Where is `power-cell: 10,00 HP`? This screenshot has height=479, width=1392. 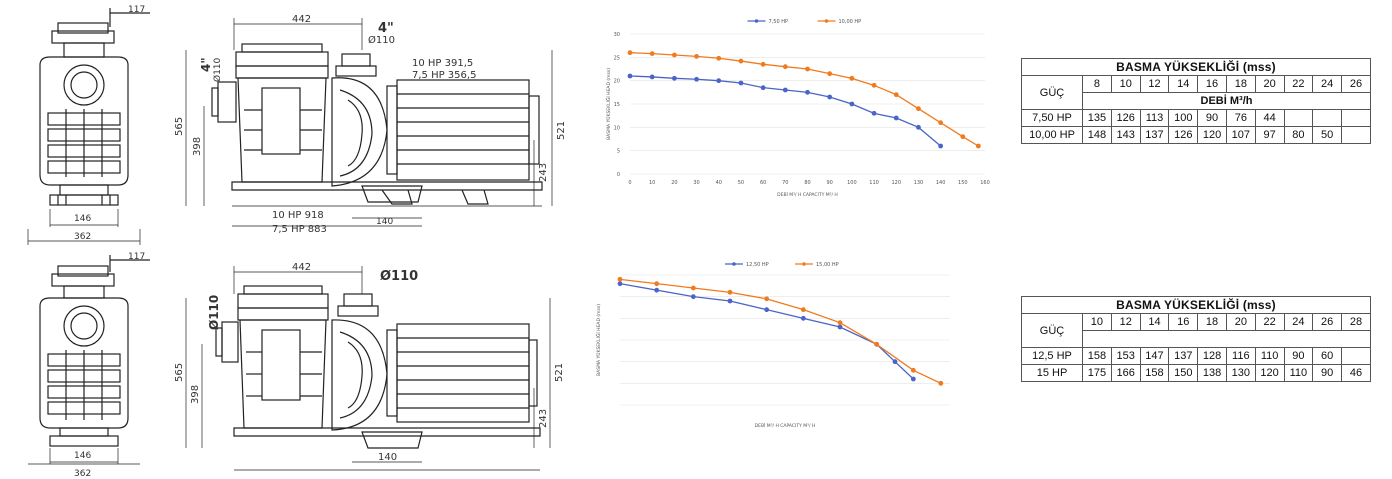
power-cell: 10,00 HP is located at coordinates (1052, 135).